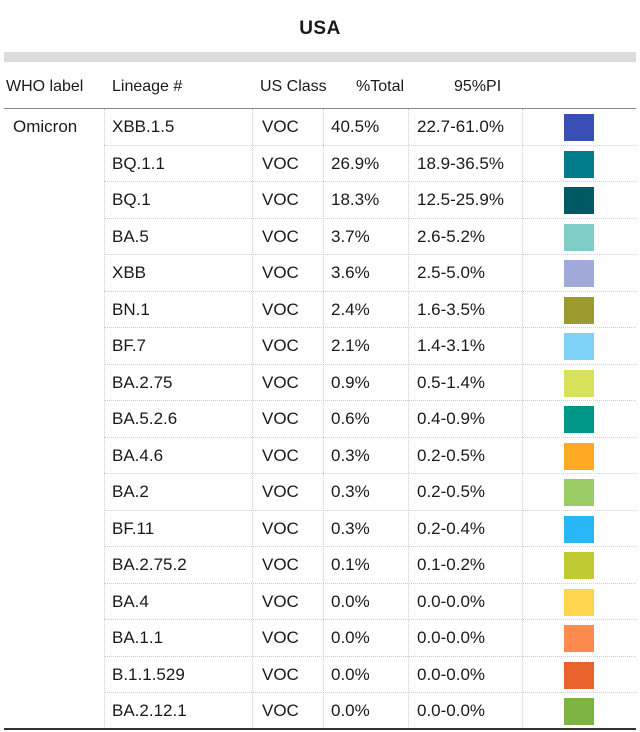 The height and width of the screenshot is (732, 640). I want to click on page-title: USA, so click(320, 28).